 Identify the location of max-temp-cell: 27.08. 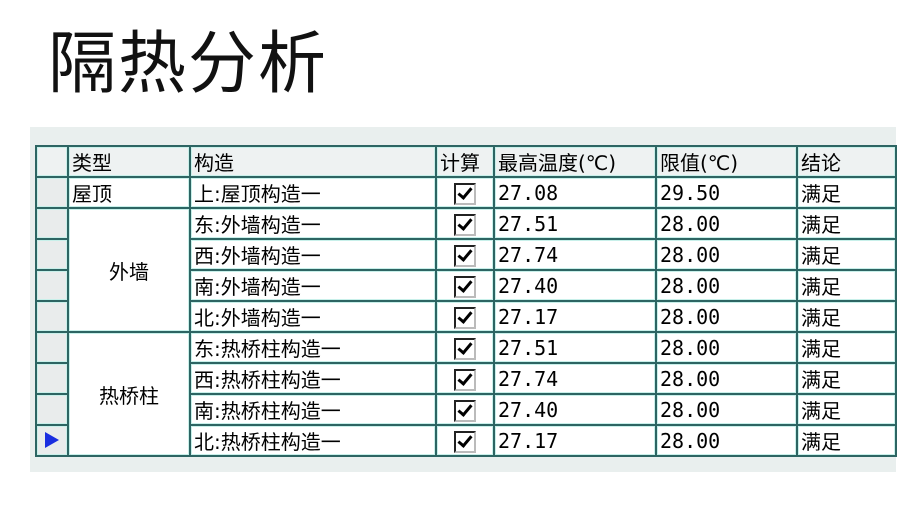
(575, 192).